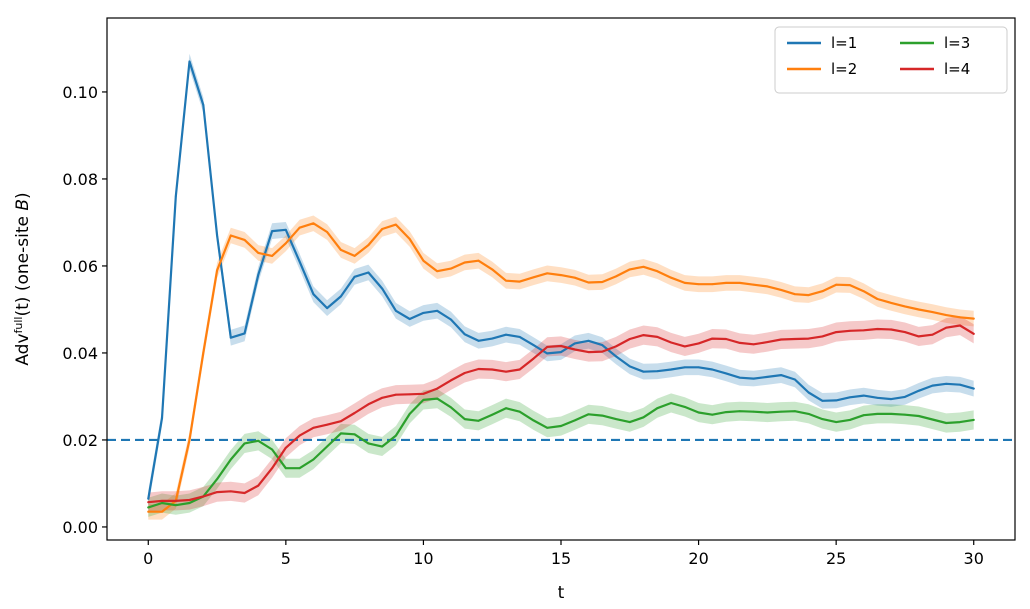 This screenshot has width=1030, height=609. What do you see at coordinates (974, 558) in the screenshot?
I see `x-tick-label: 30` at bounding box center [974, 558].